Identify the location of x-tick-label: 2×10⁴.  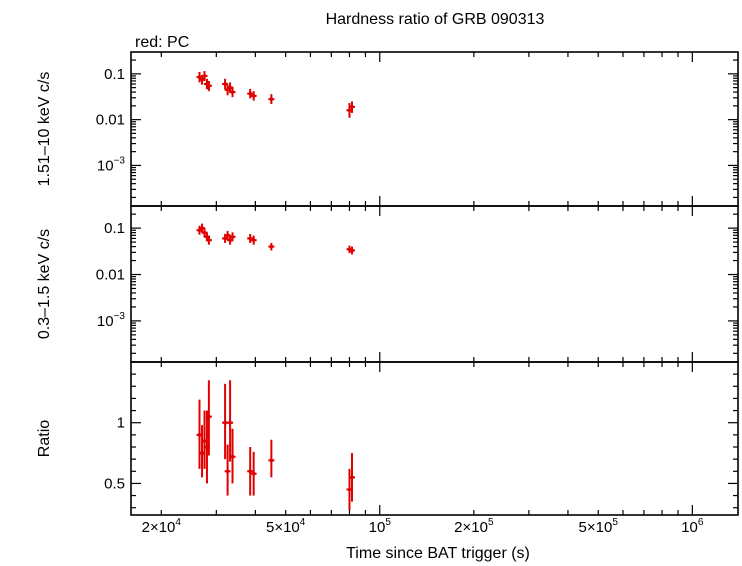
(162, 526).